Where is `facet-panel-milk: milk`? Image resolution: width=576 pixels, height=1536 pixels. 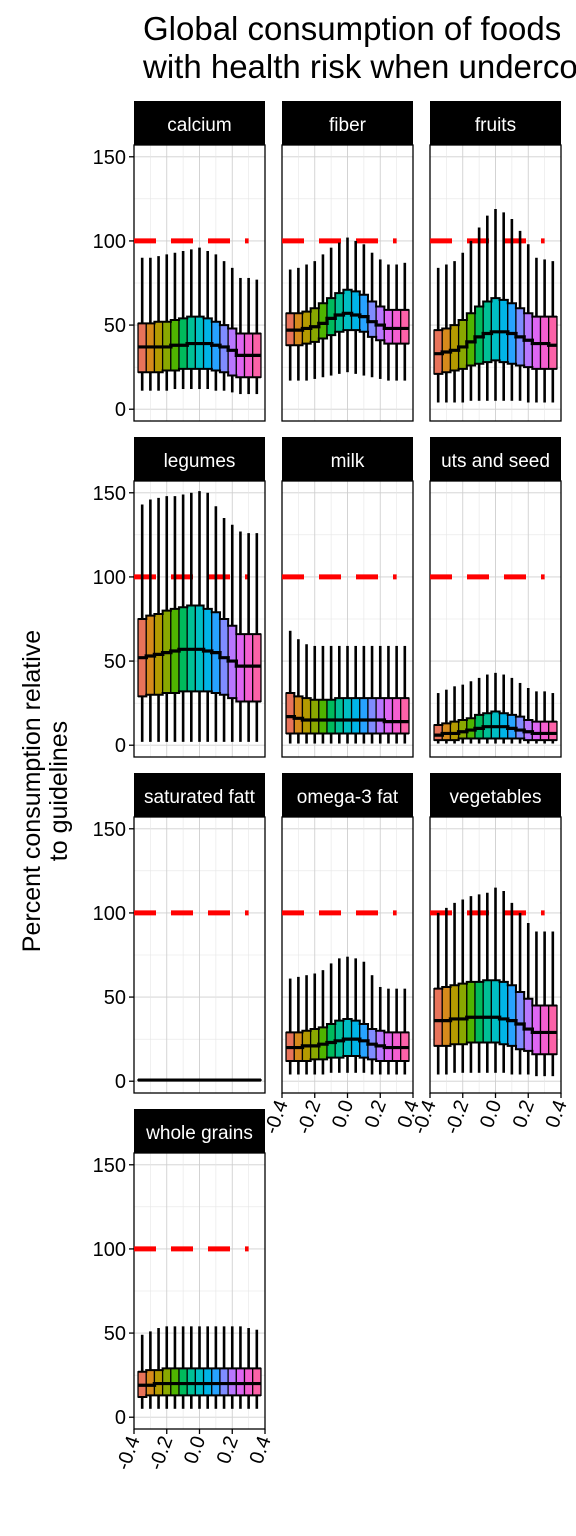
facet-panel-milk: milk is located at coordinates (347, 597).